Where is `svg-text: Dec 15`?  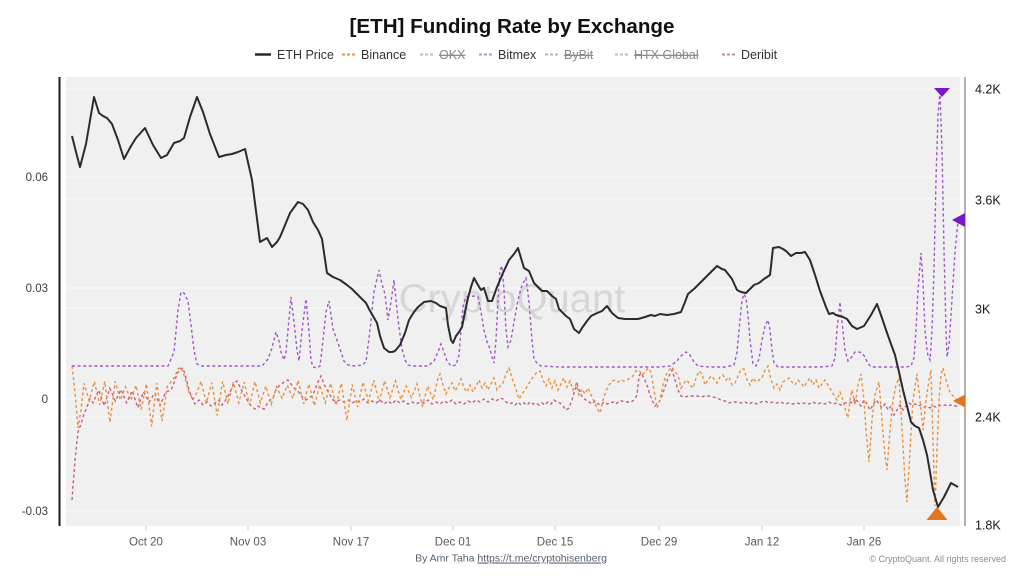
svg-text: Dec 15 is located at coordinates (555, 543).